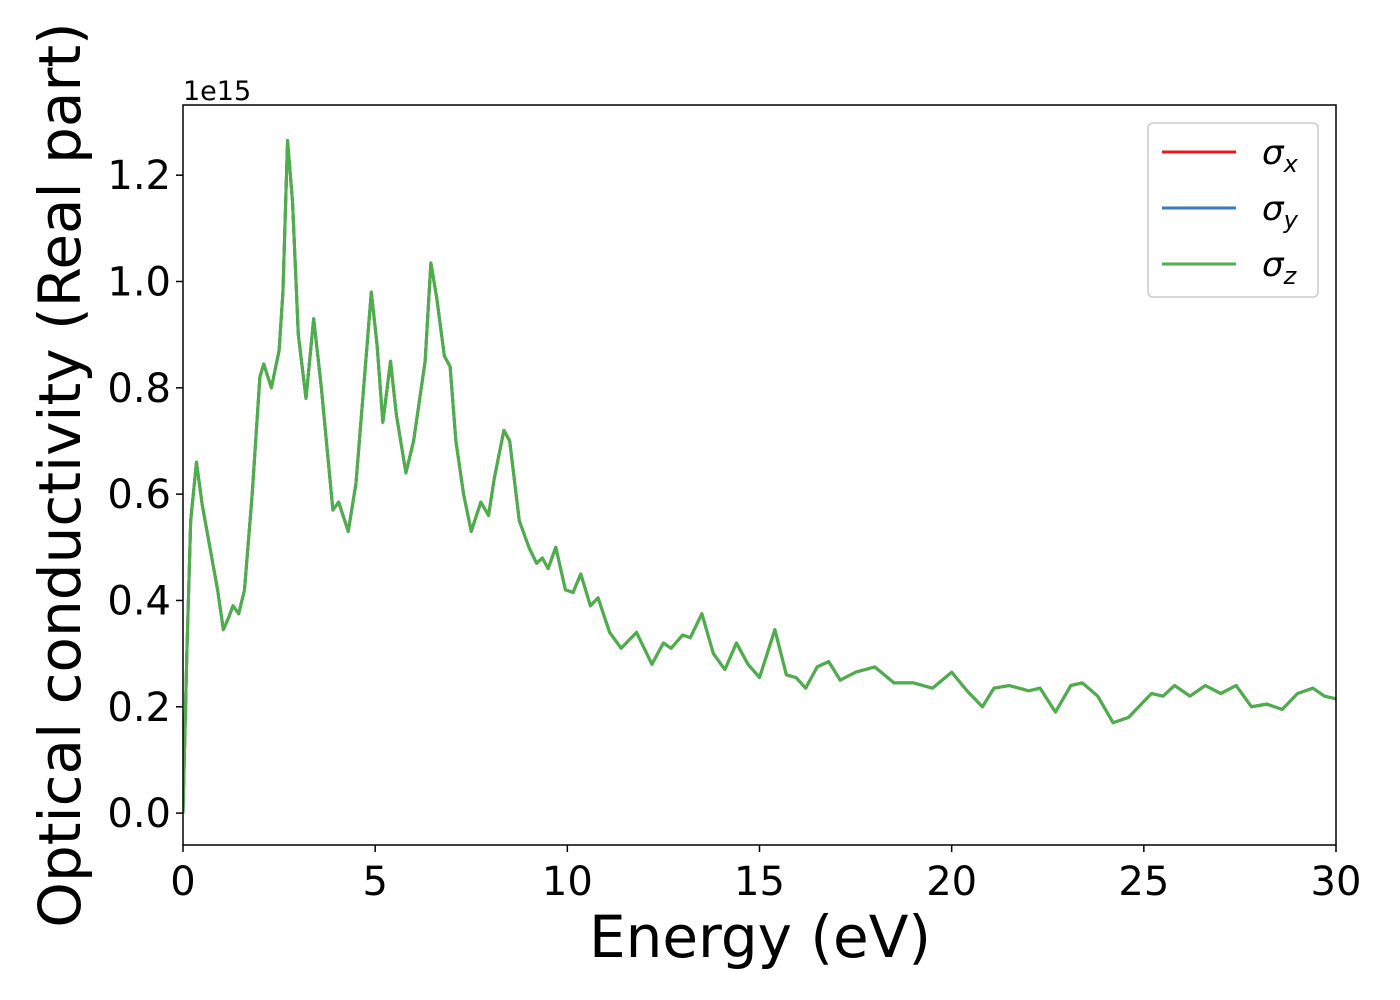 The width and height of the screenshot is (1400, 1000). Describe the element at coordinates (139, 601) in the screenshot. I see `y-tick-label: 0.4` at that location.